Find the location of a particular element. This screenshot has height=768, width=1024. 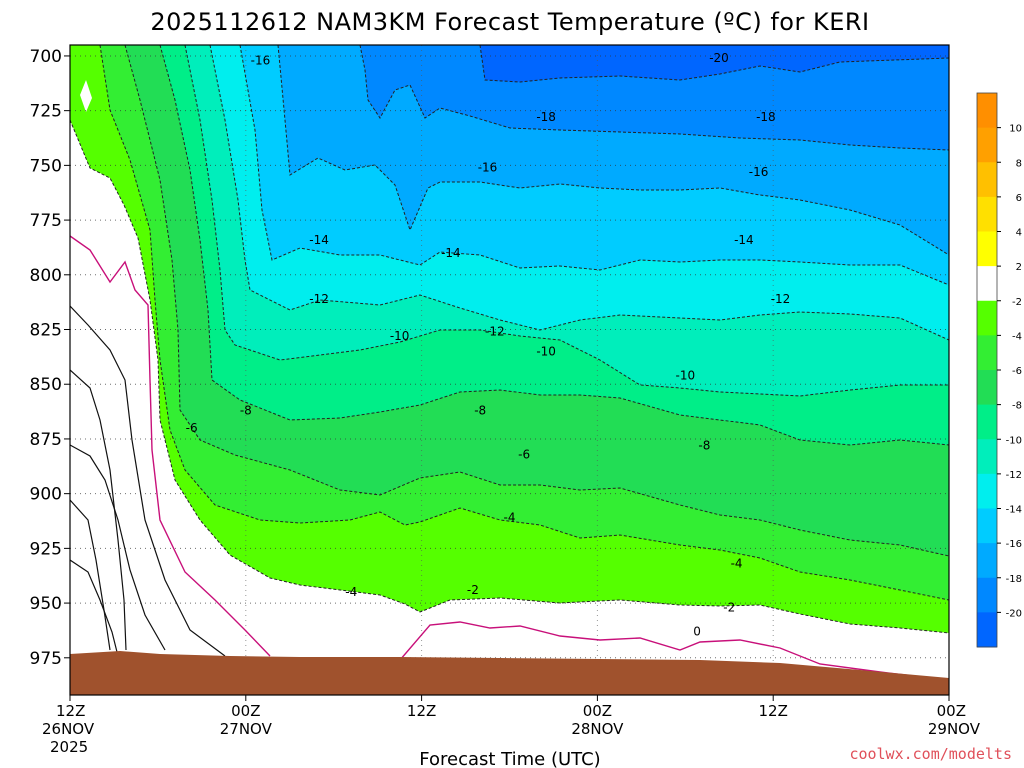

credit-text: coolwx.com/modelts is located at coordinates (930, 754).